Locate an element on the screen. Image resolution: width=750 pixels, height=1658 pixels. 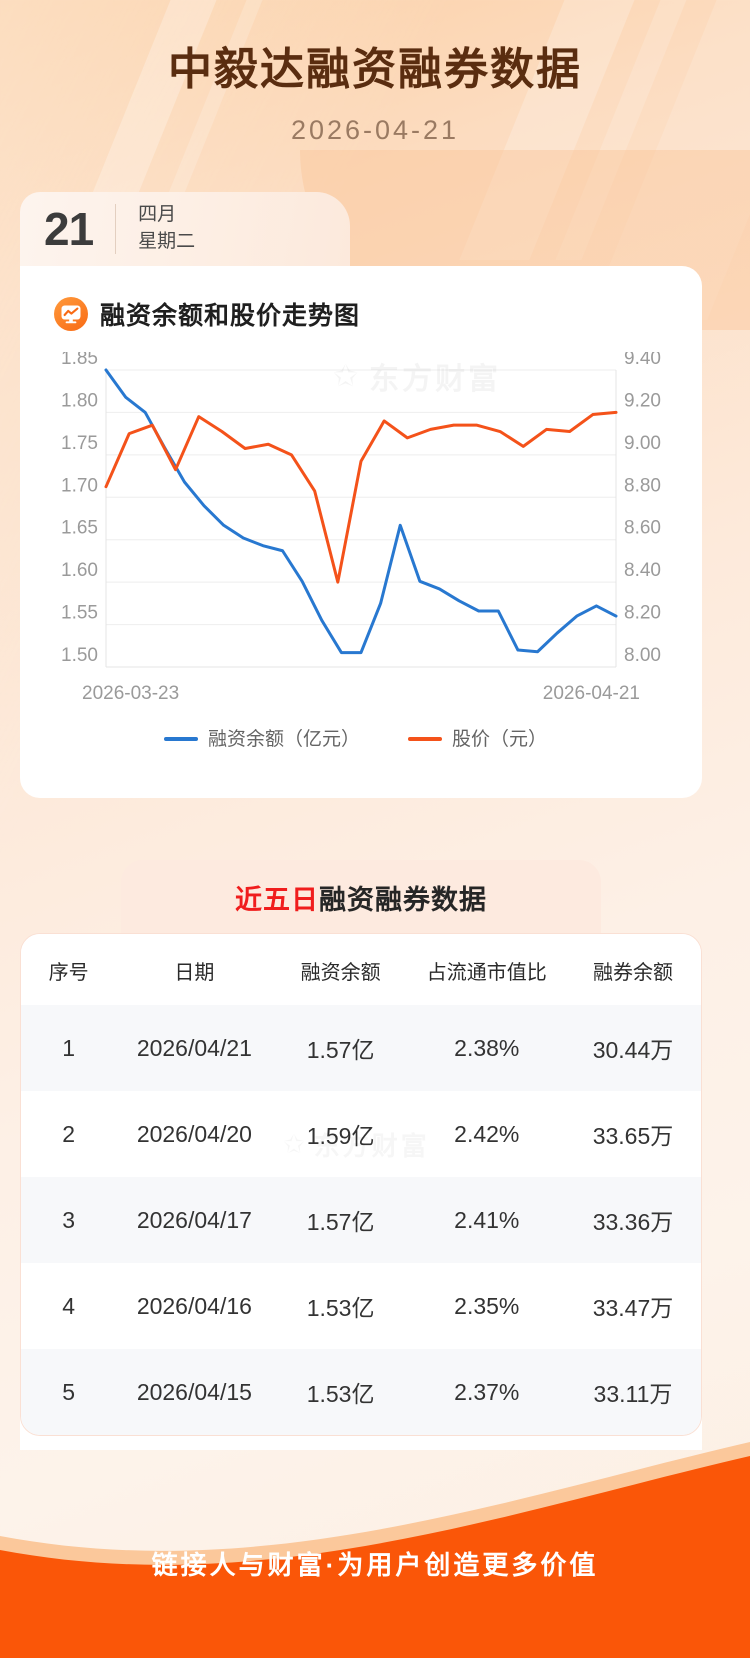
cell-index: 5 is located at coordinates (68, 1391).